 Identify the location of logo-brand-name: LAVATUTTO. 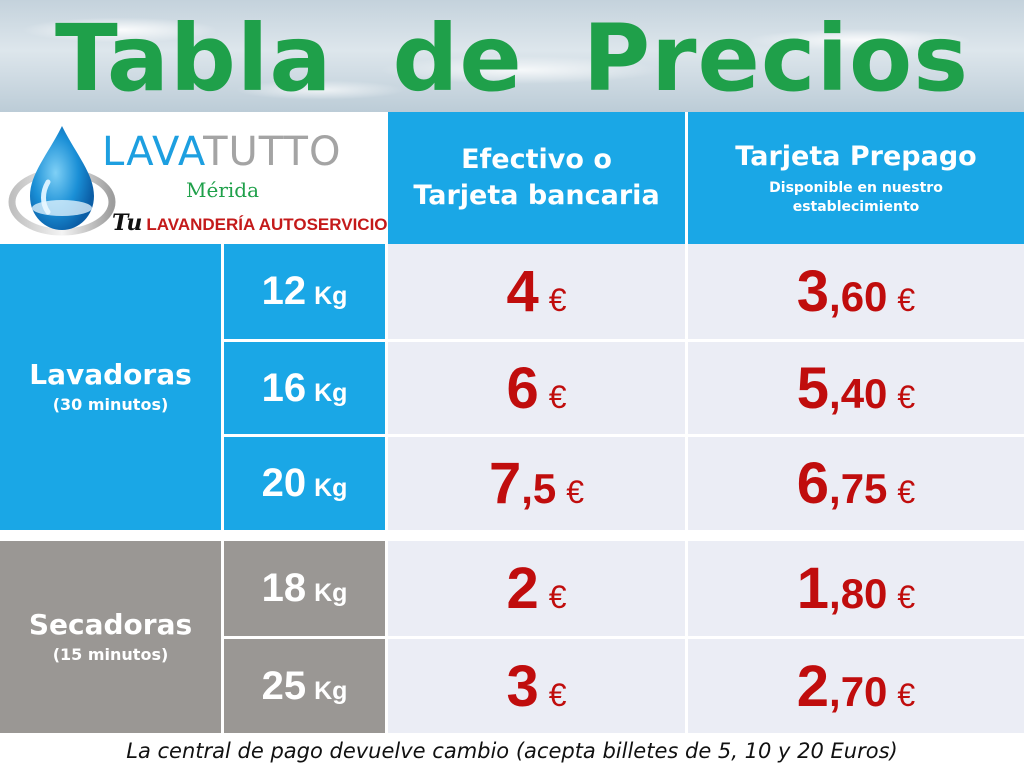
(221, 152).